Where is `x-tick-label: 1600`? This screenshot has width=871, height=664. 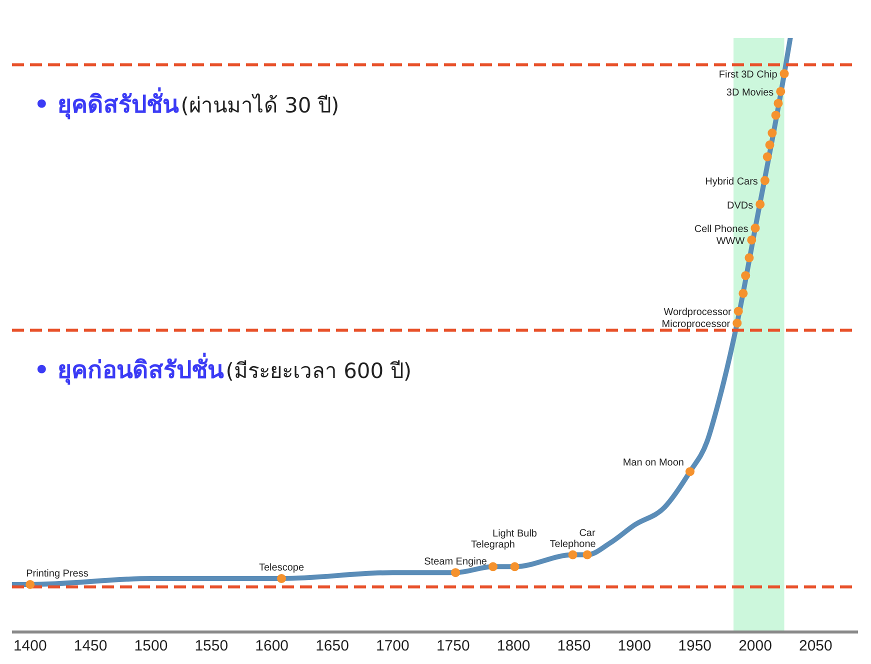 x-tick-label: 1600 is located at coordinates (272, 646).